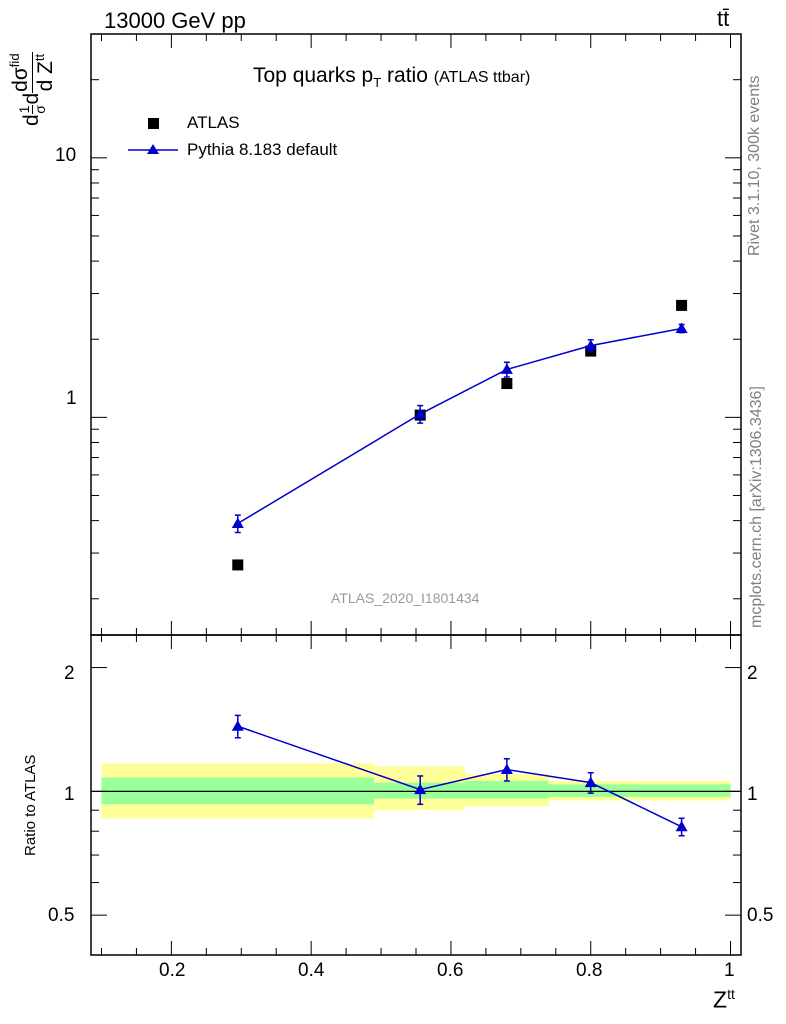 This screenshot has width=786, height=1024. Describe the element at coordinates (262, 149) in the screenshot. I see `legend-pythia-label: Pythia 8.183 default` at that location.